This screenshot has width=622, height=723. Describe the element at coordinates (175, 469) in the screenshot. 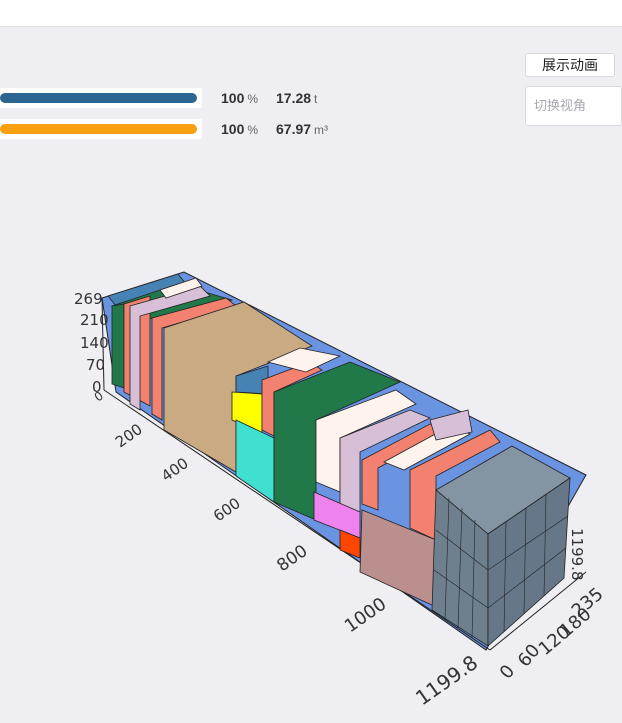

I see `x-tick-400: 400` at that location.